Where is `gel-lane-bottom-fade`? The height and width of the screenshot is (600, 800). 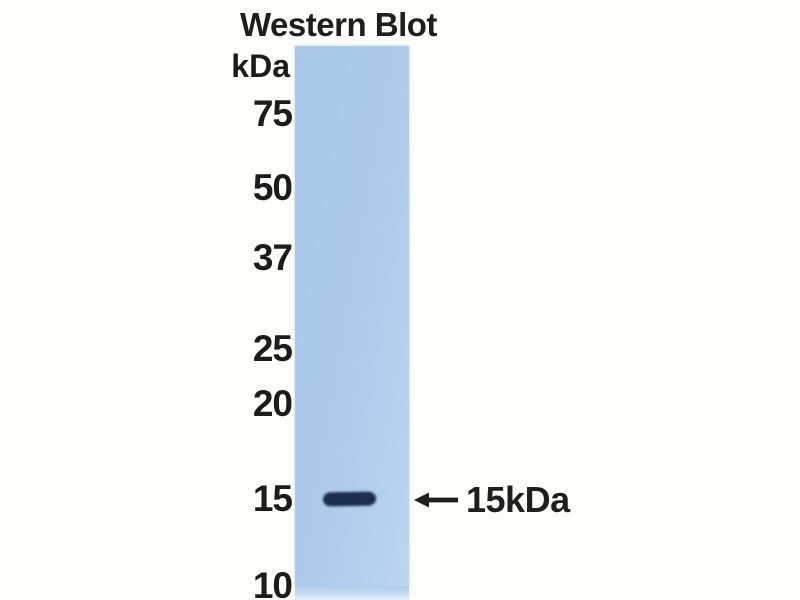
gel-lane-bottom-fade is located at coordinates (352, 593).